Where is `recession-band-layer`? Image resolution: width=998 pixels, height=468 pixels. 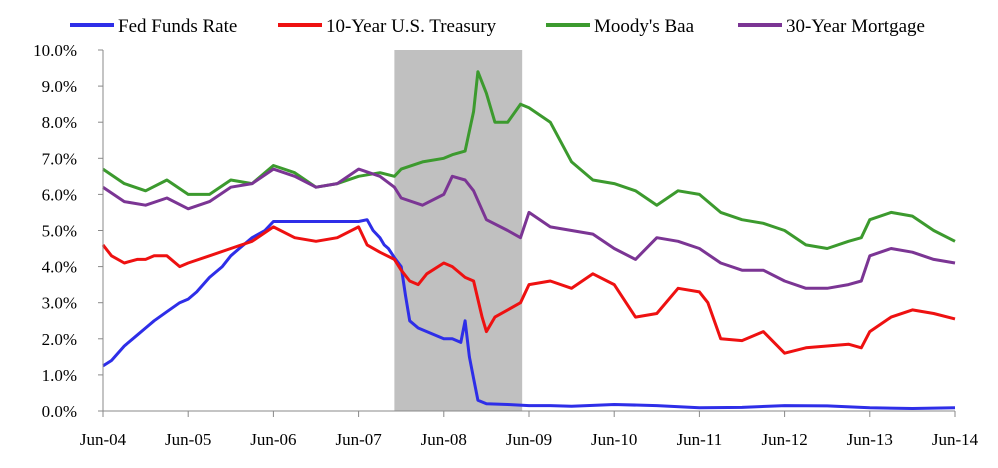
recession-band-layer is located at coordinates (458, 230).